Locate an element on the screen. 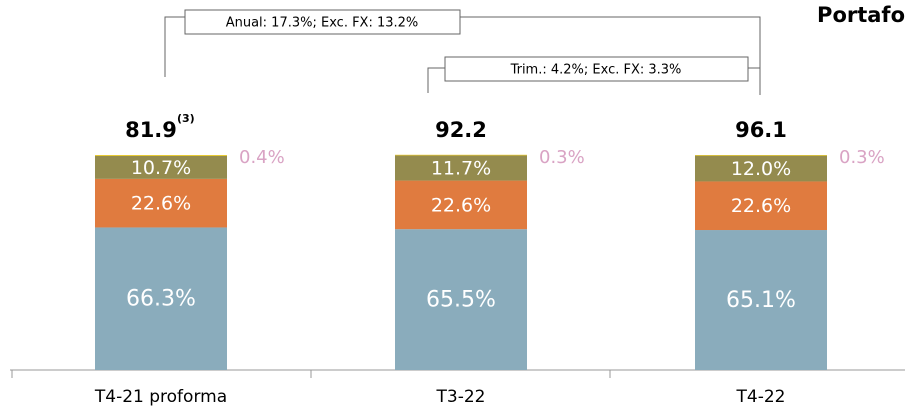 The image size is (905, 411). value-label: 11.7% is located at coordinates (461, 169).